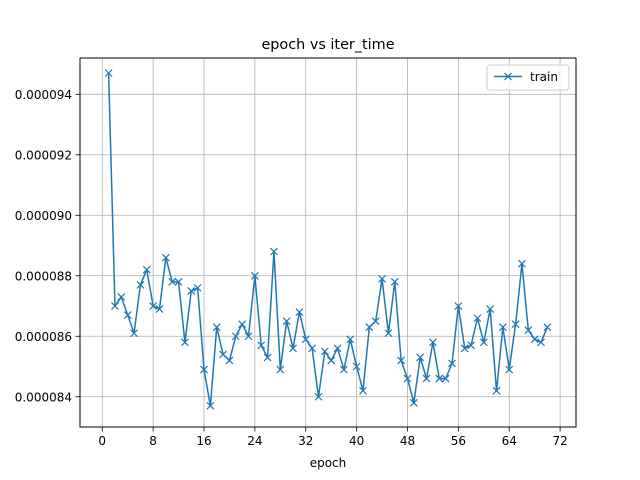 The width and height of the screenshot is (640, 480). I want to click on x-tick-label: 32, so click(305, 441).